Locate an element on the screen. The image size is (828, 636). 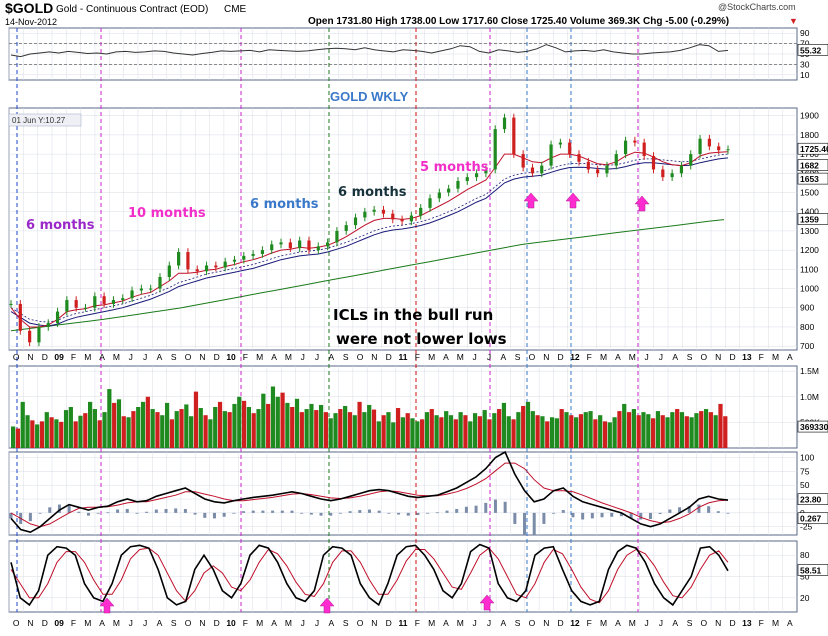
x-tick-label: A is located at coordinates (618, 357).